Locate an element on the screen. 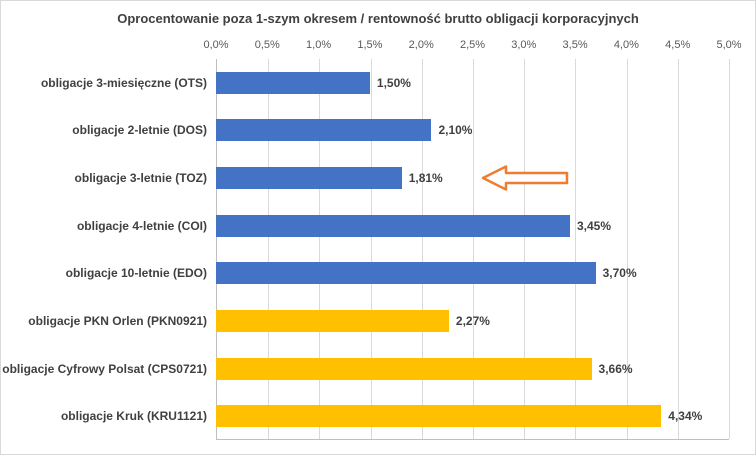  bar-value-label: 3,66% is located at coordinates (615, 368).